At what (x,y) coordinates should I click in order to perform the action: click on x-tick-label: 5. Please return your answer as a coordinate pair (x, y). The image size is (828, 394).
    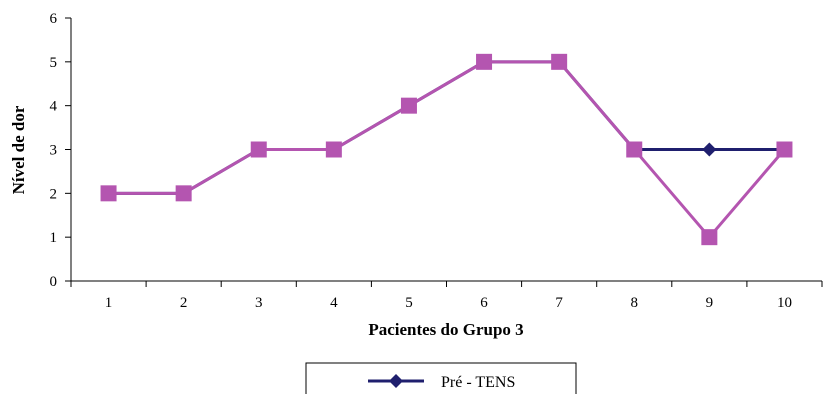
    Looking at the image, I should click on (409, 303).